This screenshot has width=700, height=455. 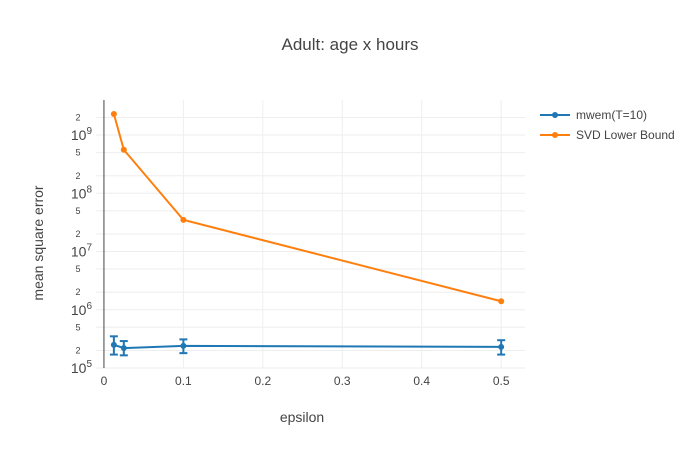 I want to click on legend-item-svd-lower-bound: SVD Lower Bound, so click(x=607, y=135).